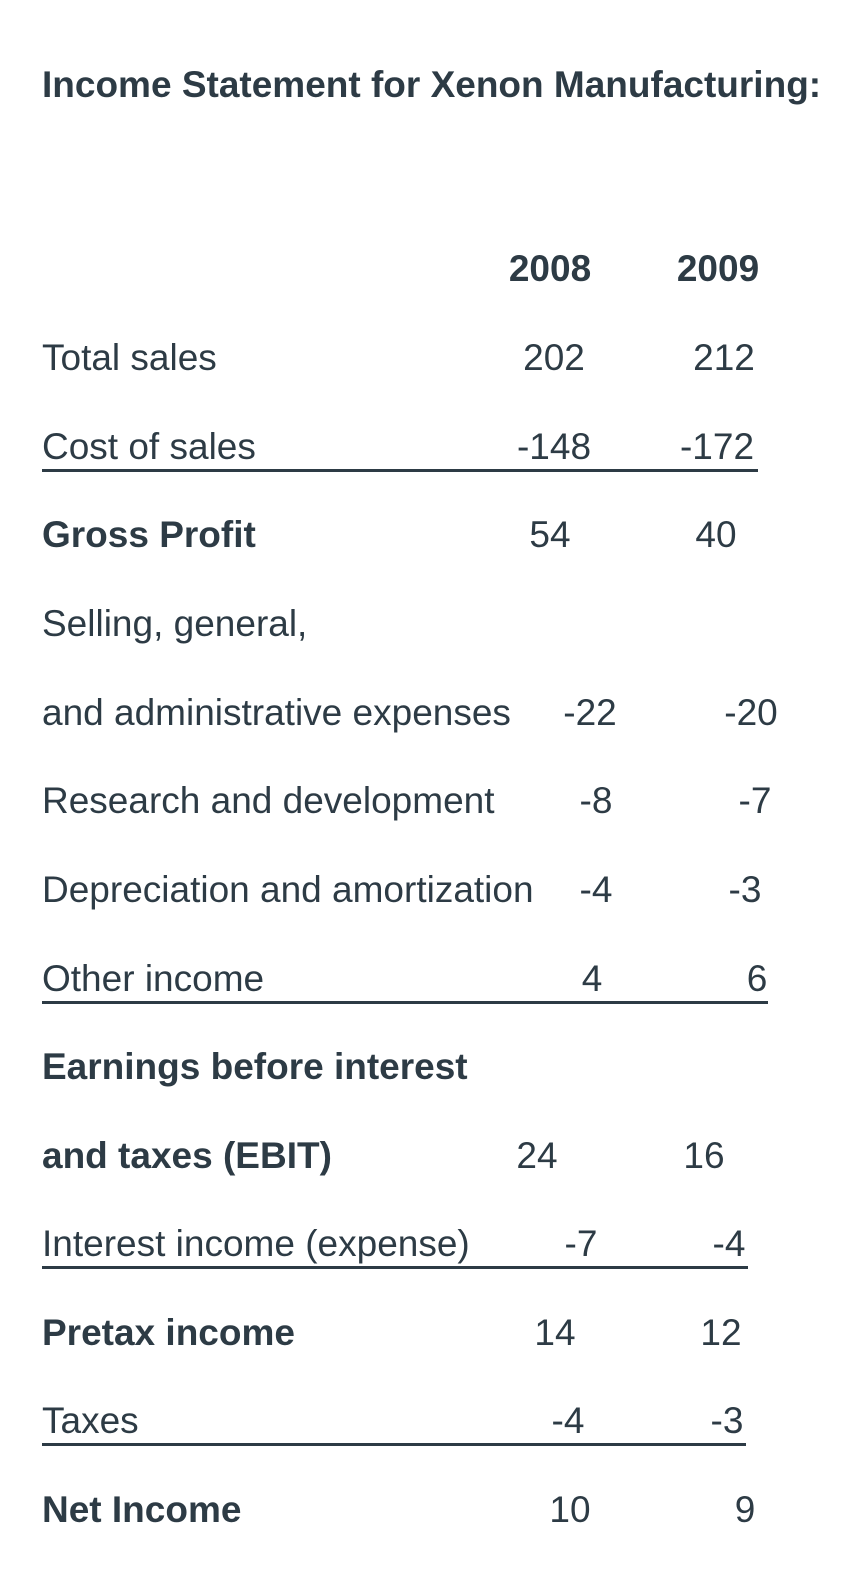  Describe the element at coordinates (288, 889) in the screenshot. I see `row-label: Depreciation and amortization` at that location.